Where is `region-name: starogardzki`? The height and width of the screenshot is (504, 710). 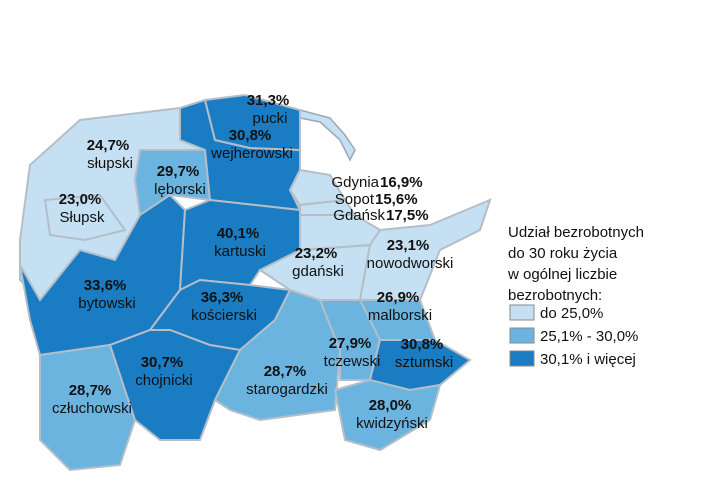
region-name: starogardzki is located at coordinates (287, 389).